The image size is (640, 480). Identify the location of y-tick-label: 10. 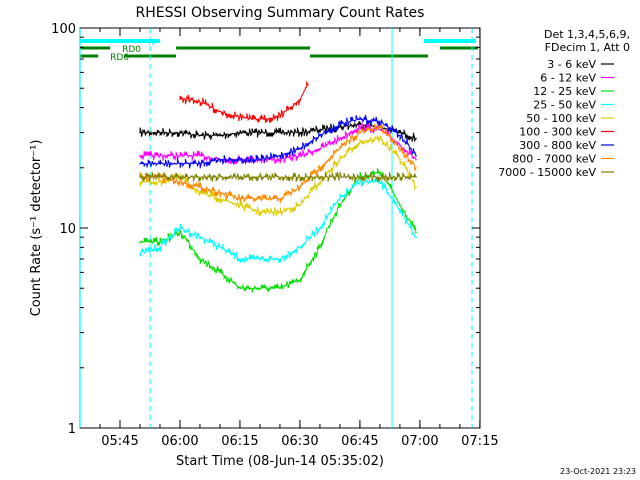
(67, 229).